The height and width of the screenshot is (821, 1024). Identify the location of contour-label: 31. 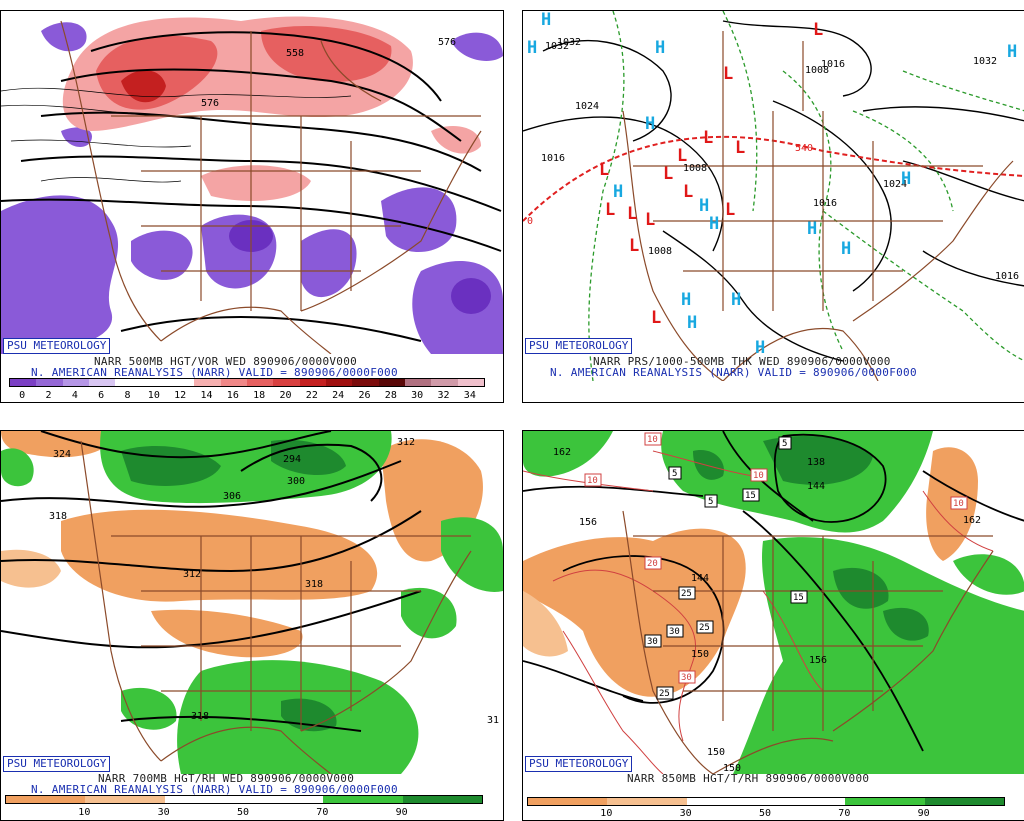
(493, 720).